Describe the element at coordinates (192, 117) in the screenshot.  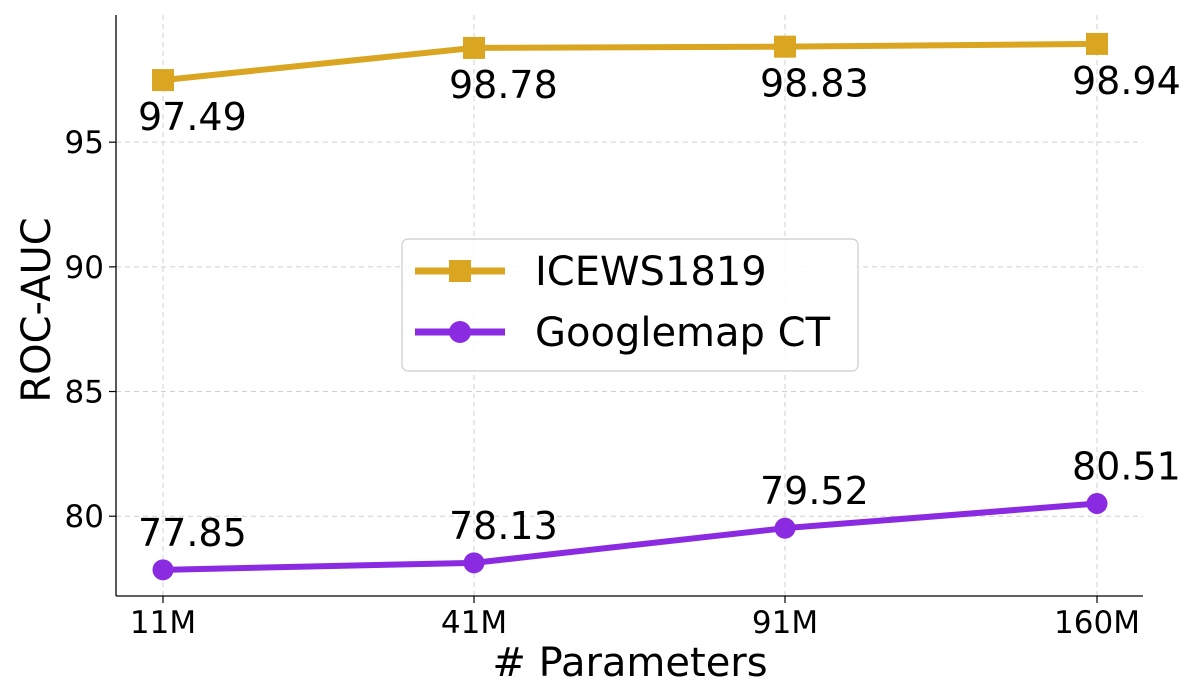
I see `data-value-label: 97.49` at that location.